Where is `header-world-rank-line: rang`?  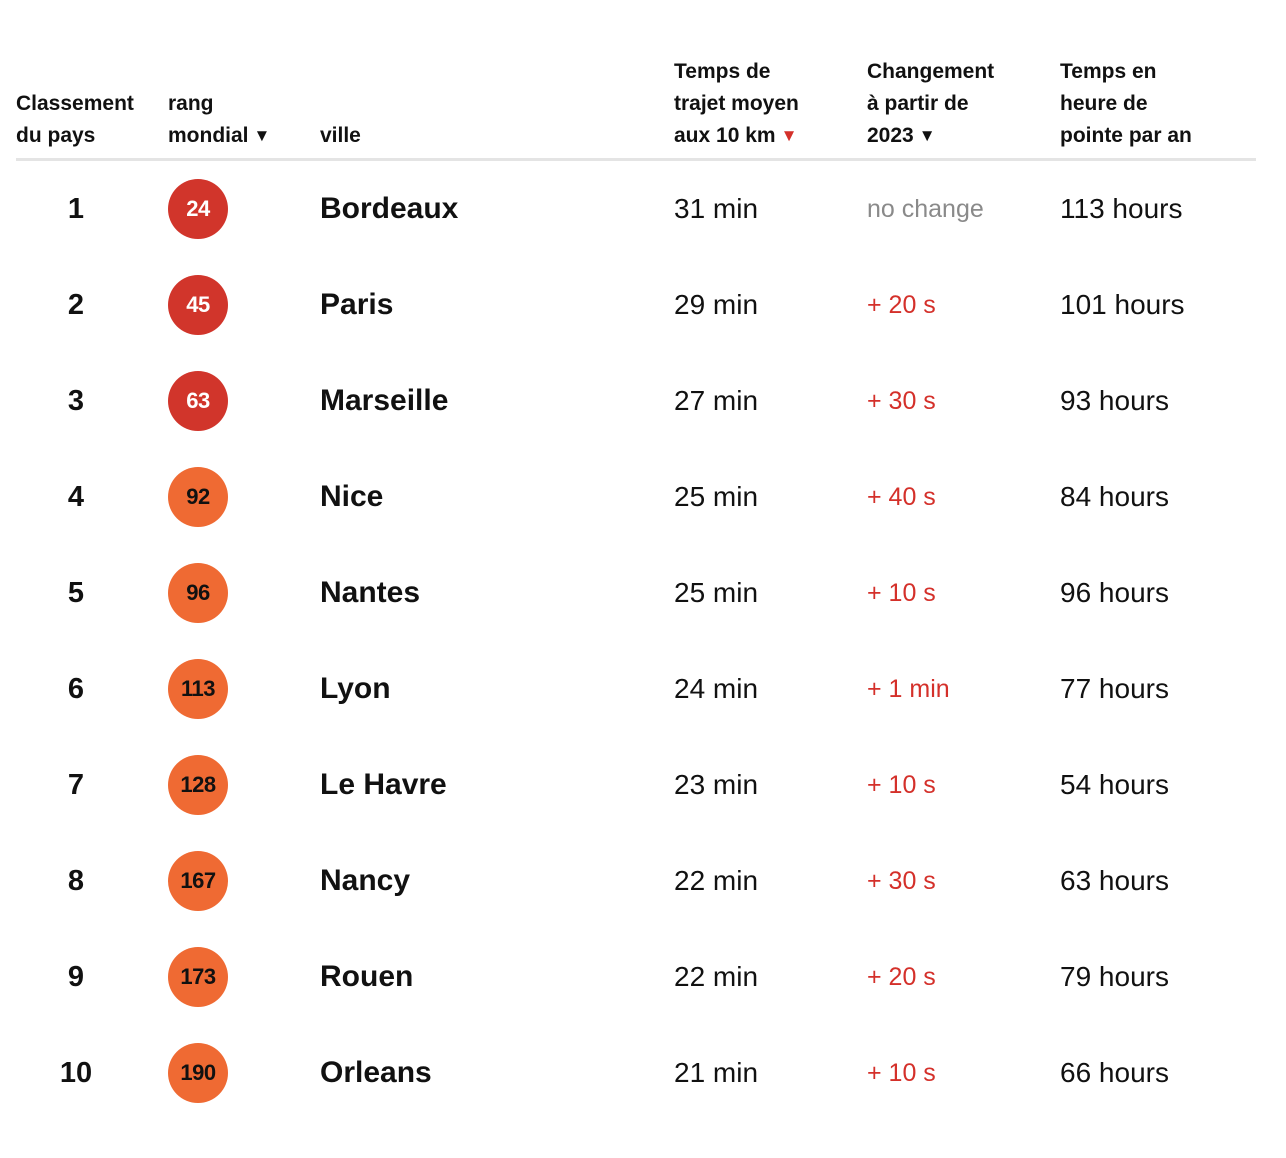 header-world-rank-line: rang is located at coordinates (191, 103).